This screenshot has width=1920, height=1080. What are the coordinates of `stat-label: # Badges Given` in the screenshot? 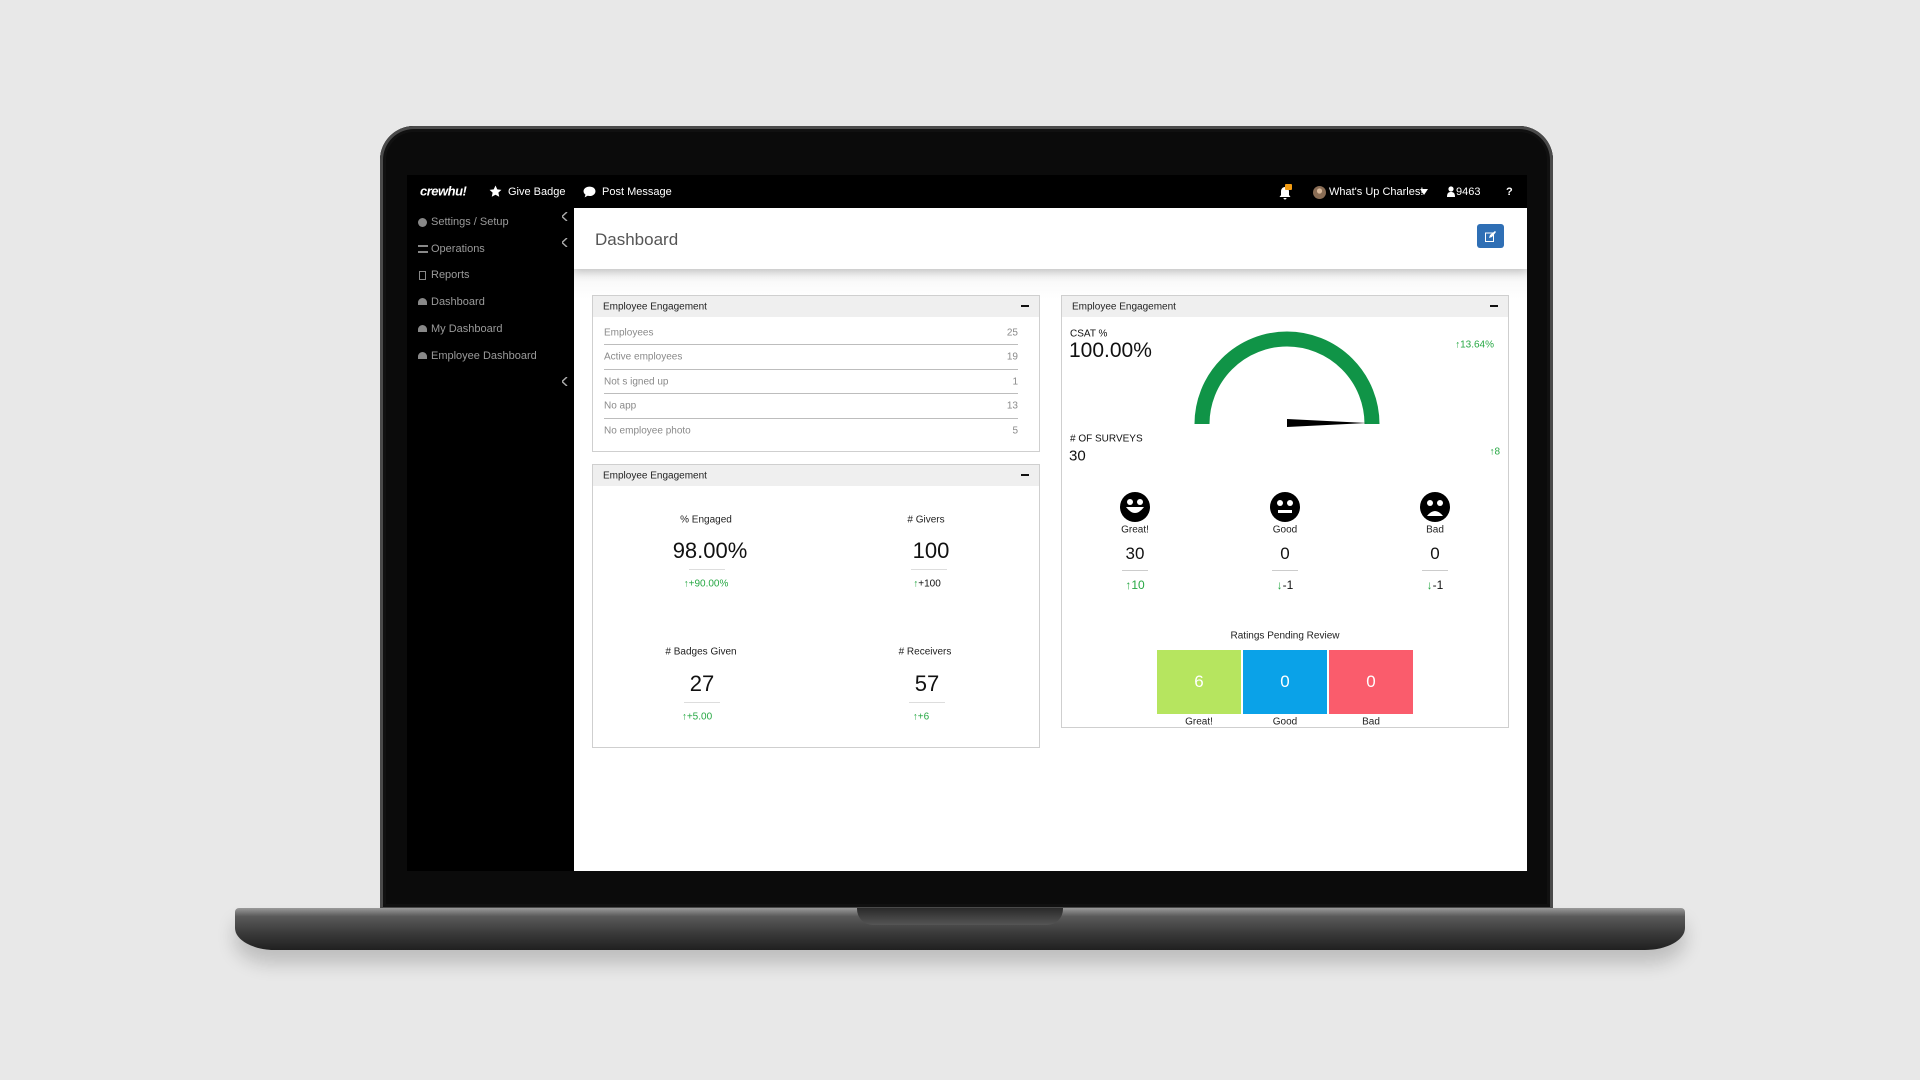 It's located at (701, 652).